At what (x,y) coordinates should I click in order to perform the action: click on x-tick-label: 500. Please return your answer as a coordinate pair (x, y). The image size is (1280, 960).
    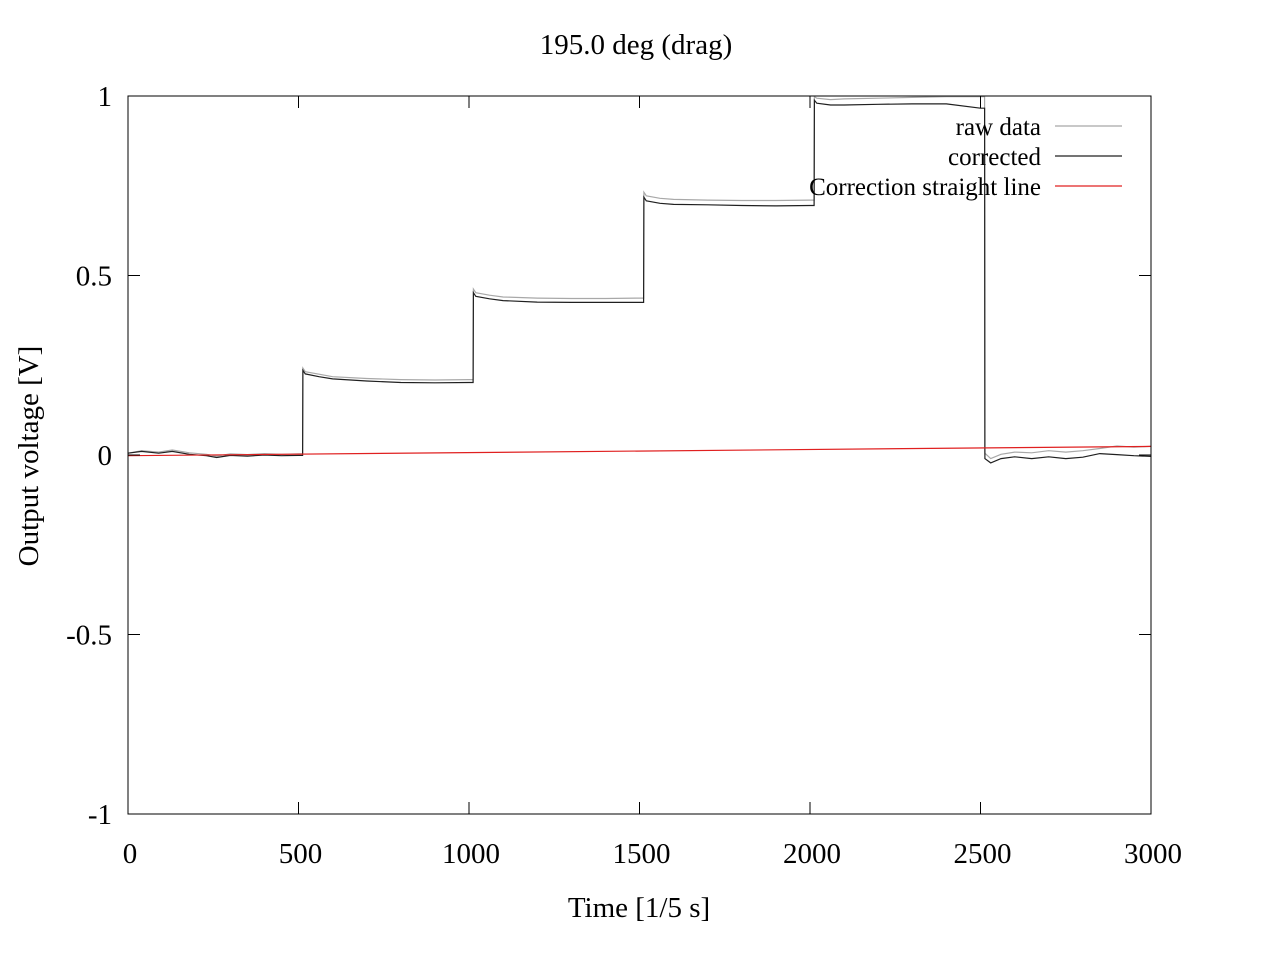
    Looking at the image, I should click on (301, 854).